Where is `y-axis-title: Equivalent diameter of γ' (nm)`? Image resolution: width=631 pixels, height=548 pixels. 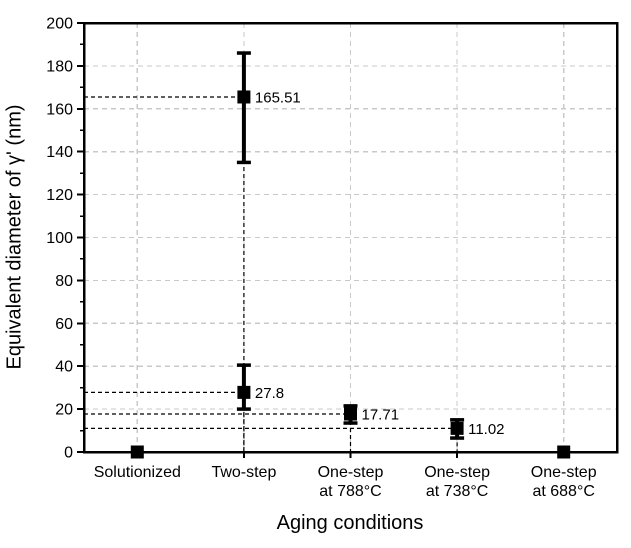 y-axis-title: Equivalent diameter of γ' (nm) is located at coordinates (14, 237).